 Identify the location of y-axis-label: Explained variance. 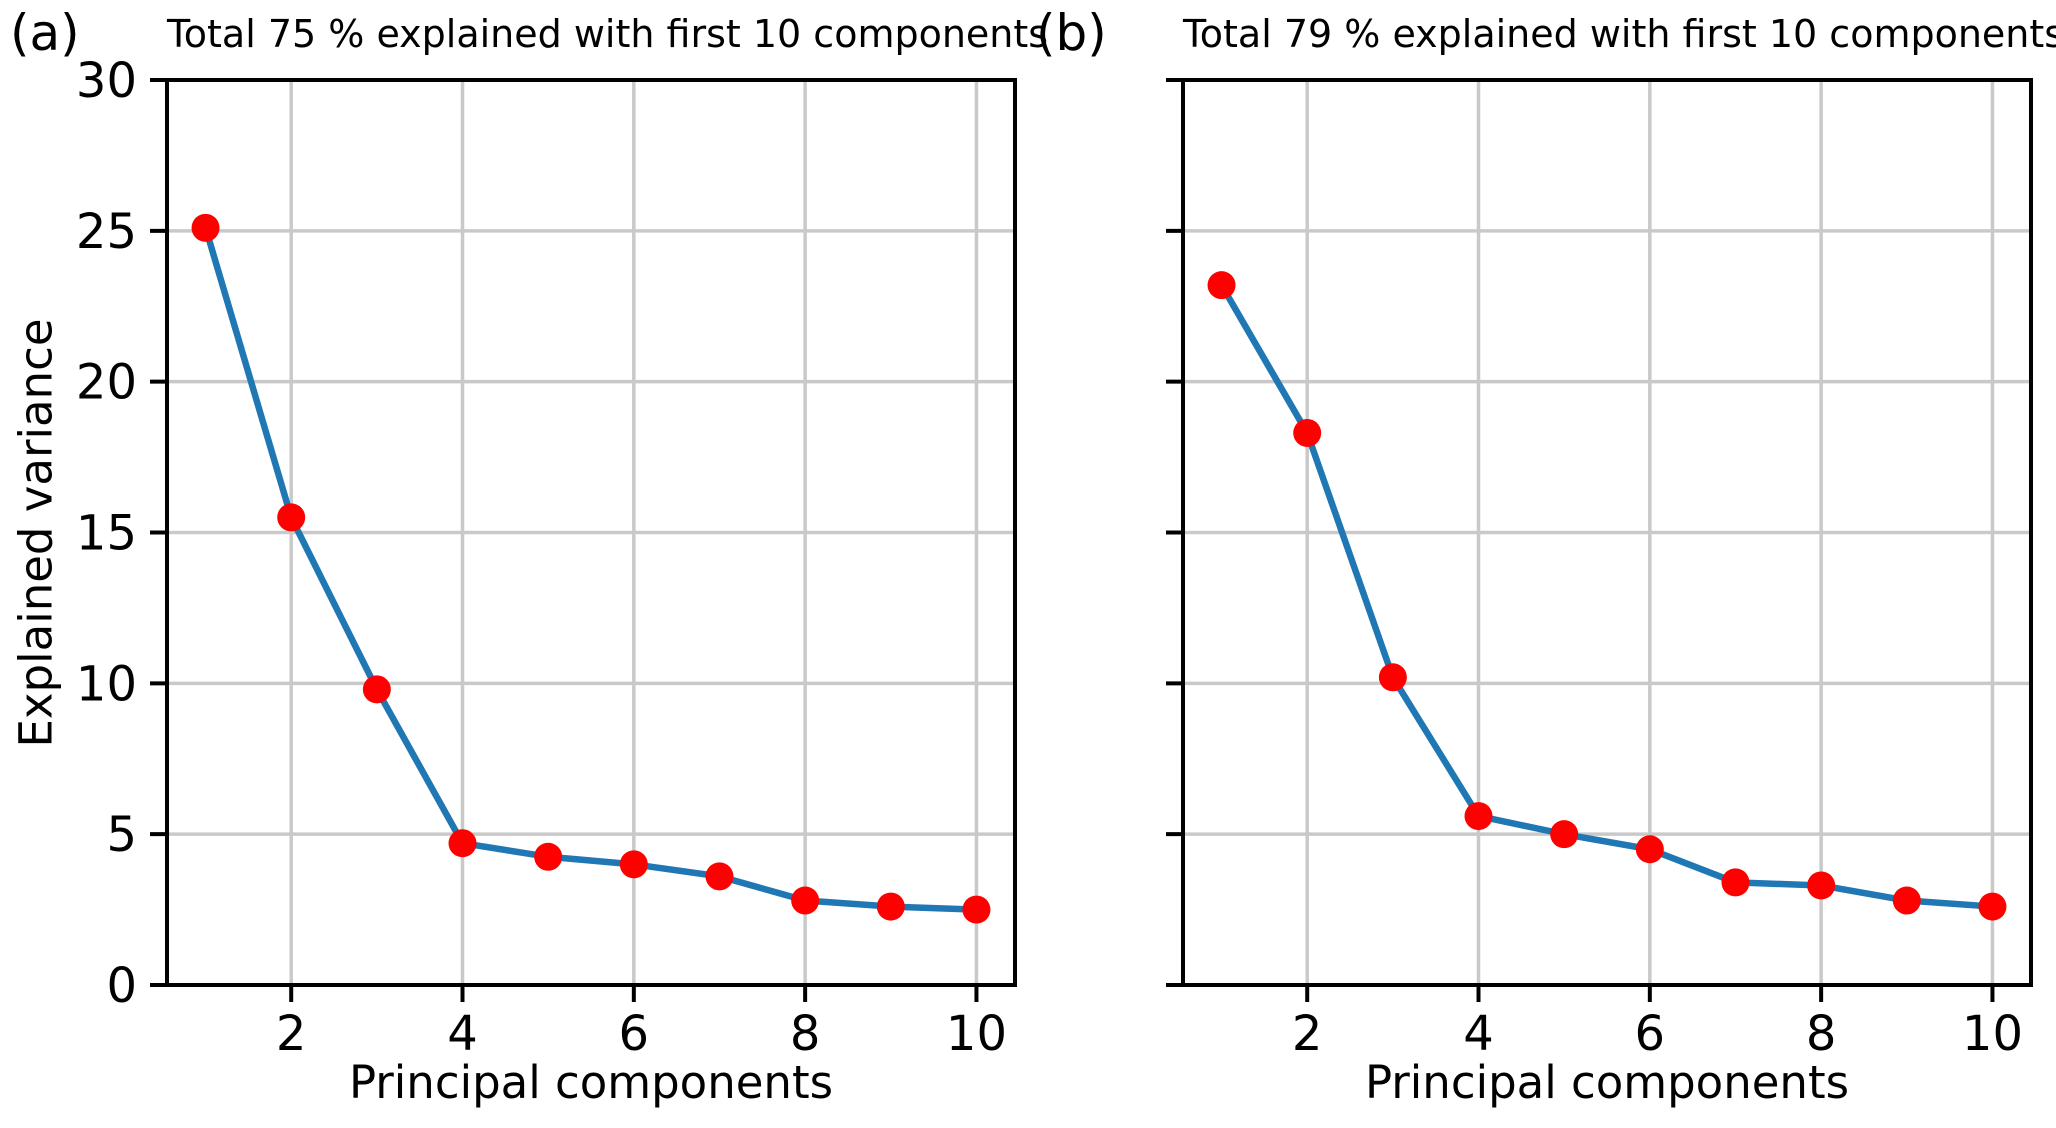
(36, 533).